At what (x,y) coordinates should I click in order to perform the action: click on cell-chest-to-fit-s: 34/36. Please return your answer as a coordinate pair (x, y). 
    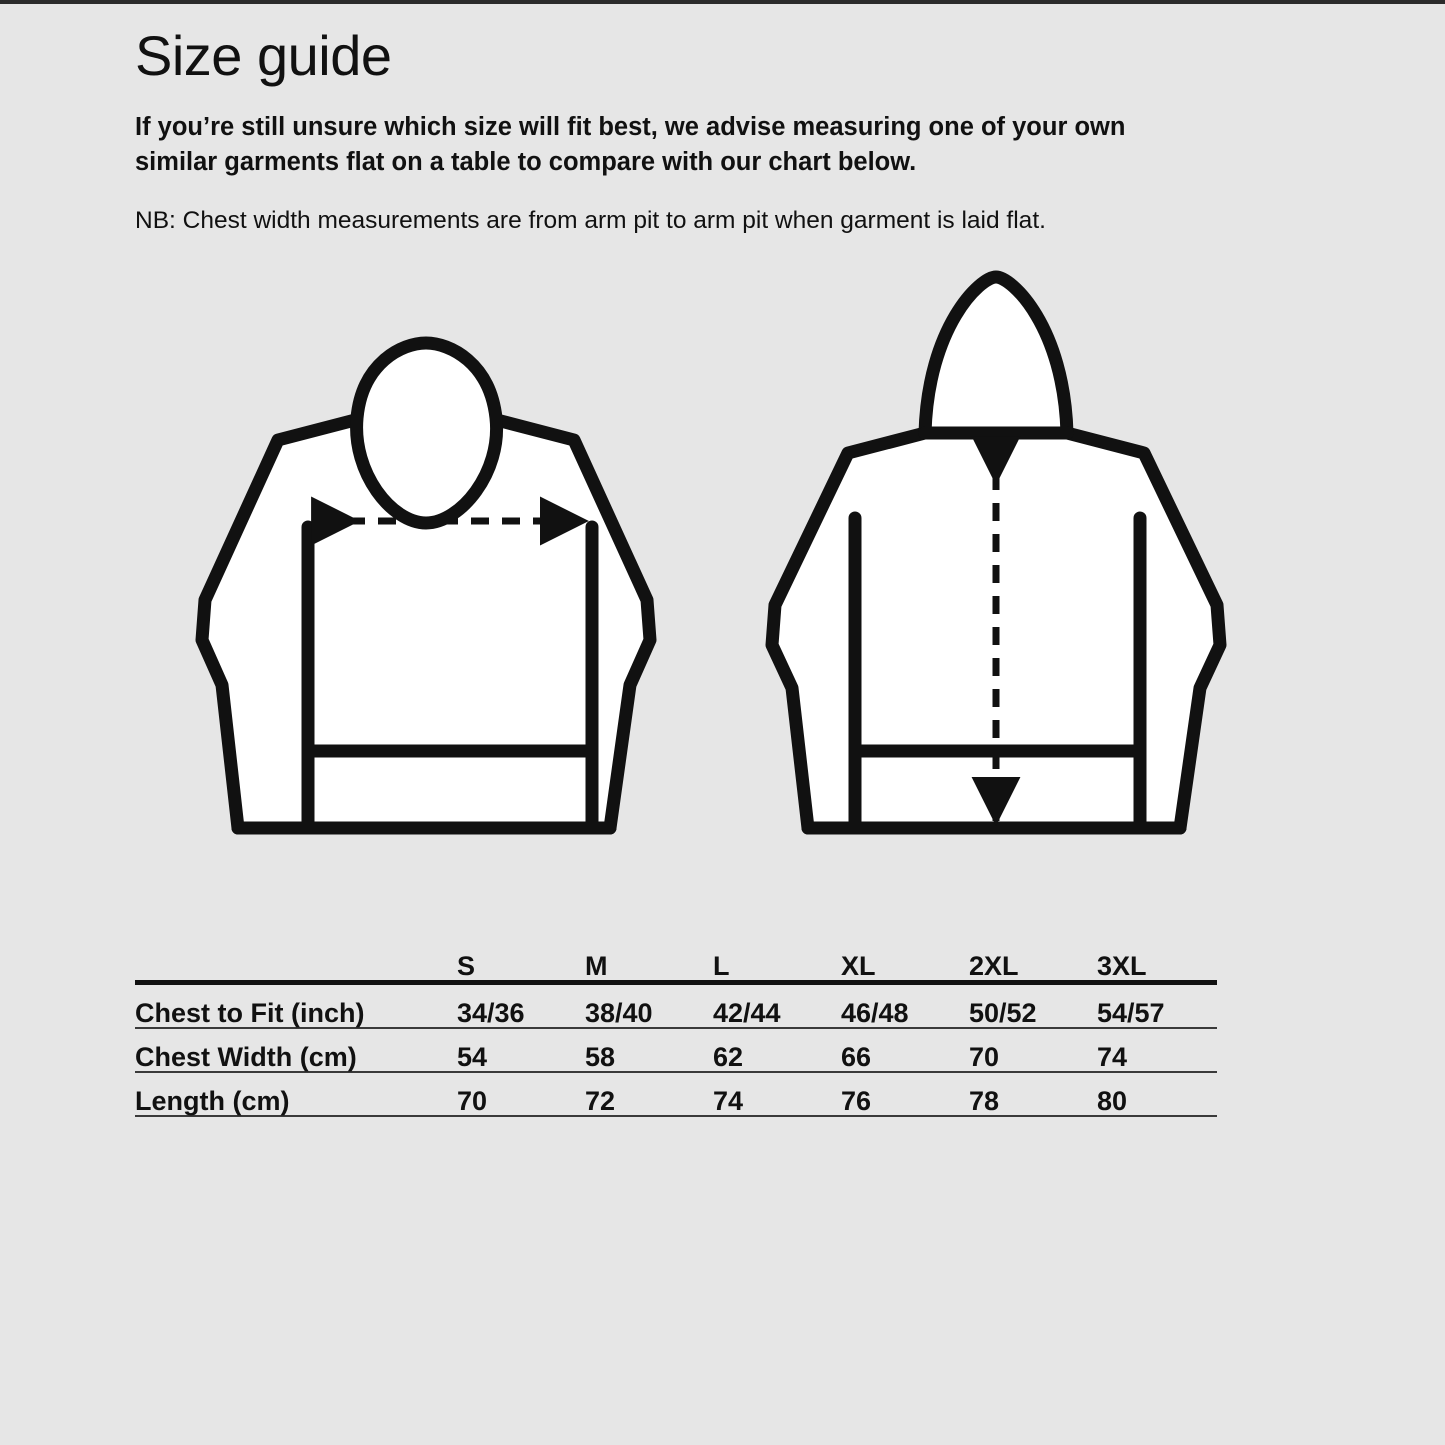
    Looking at the image, I should click on (521, 1005).